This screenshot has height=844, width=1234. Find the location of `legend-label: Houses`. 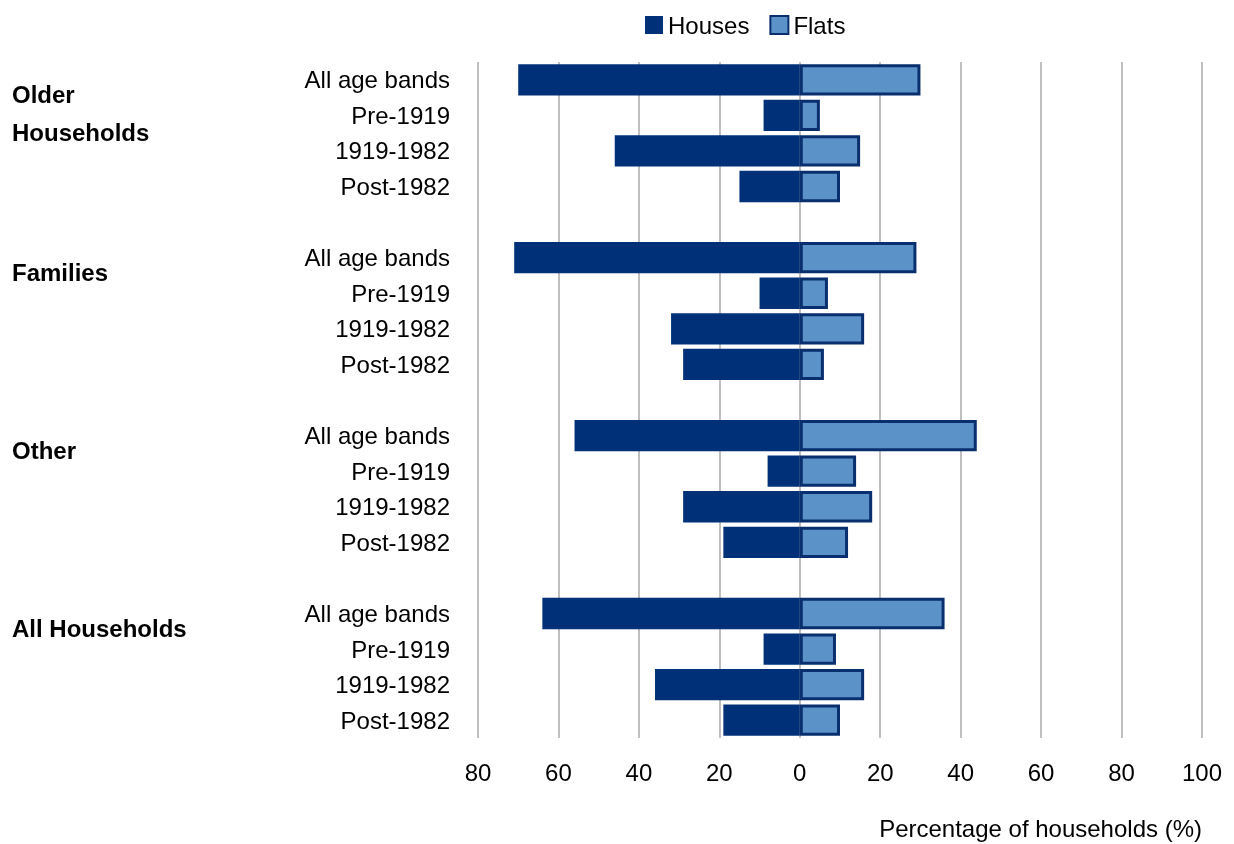

legend-label: Houses is located at coordinates (709, 25).